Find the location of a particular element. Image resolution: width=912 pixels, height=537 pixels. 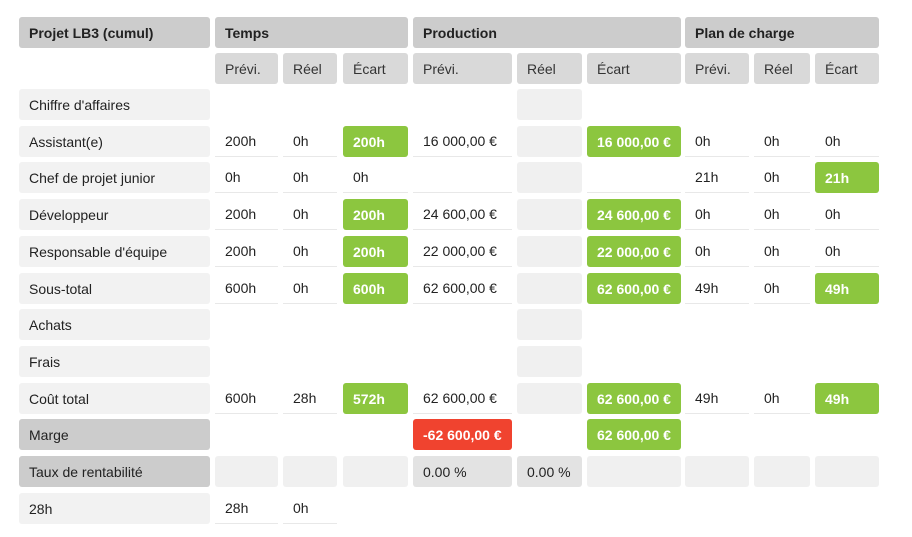

group-header: Plan de charge is located at coordinates (782, 32).